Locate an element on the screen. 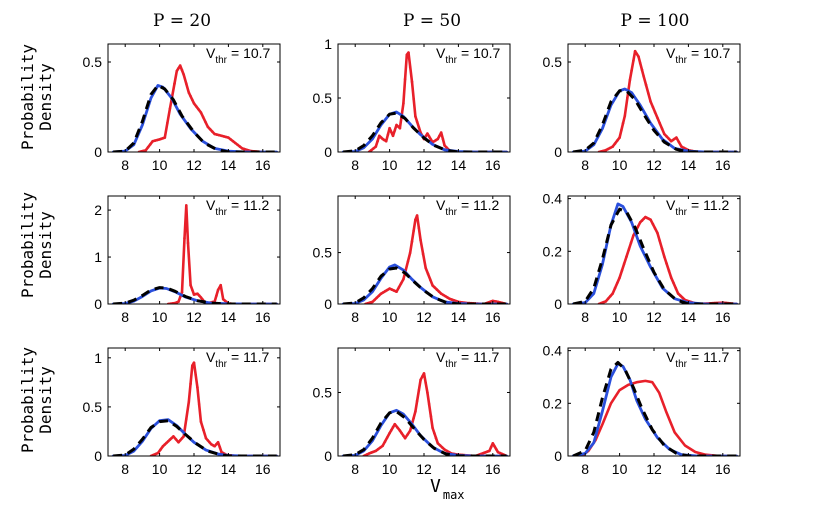 Image resolution: width=830 pixels, height=505 pixels. ylabel-row3-line2: Density is located at coordinates (45, 400).